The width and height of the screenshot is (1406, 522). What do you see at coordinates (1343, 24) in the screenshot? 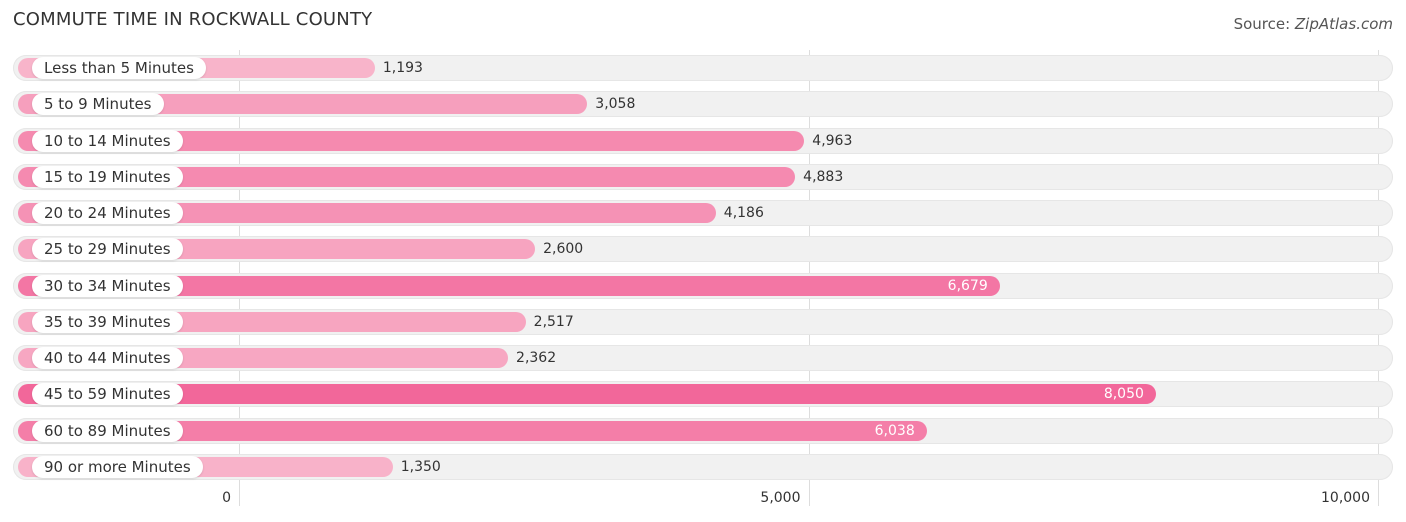
I see `source-name: ZipAtlas.com` at bounding box center [1343, 24].